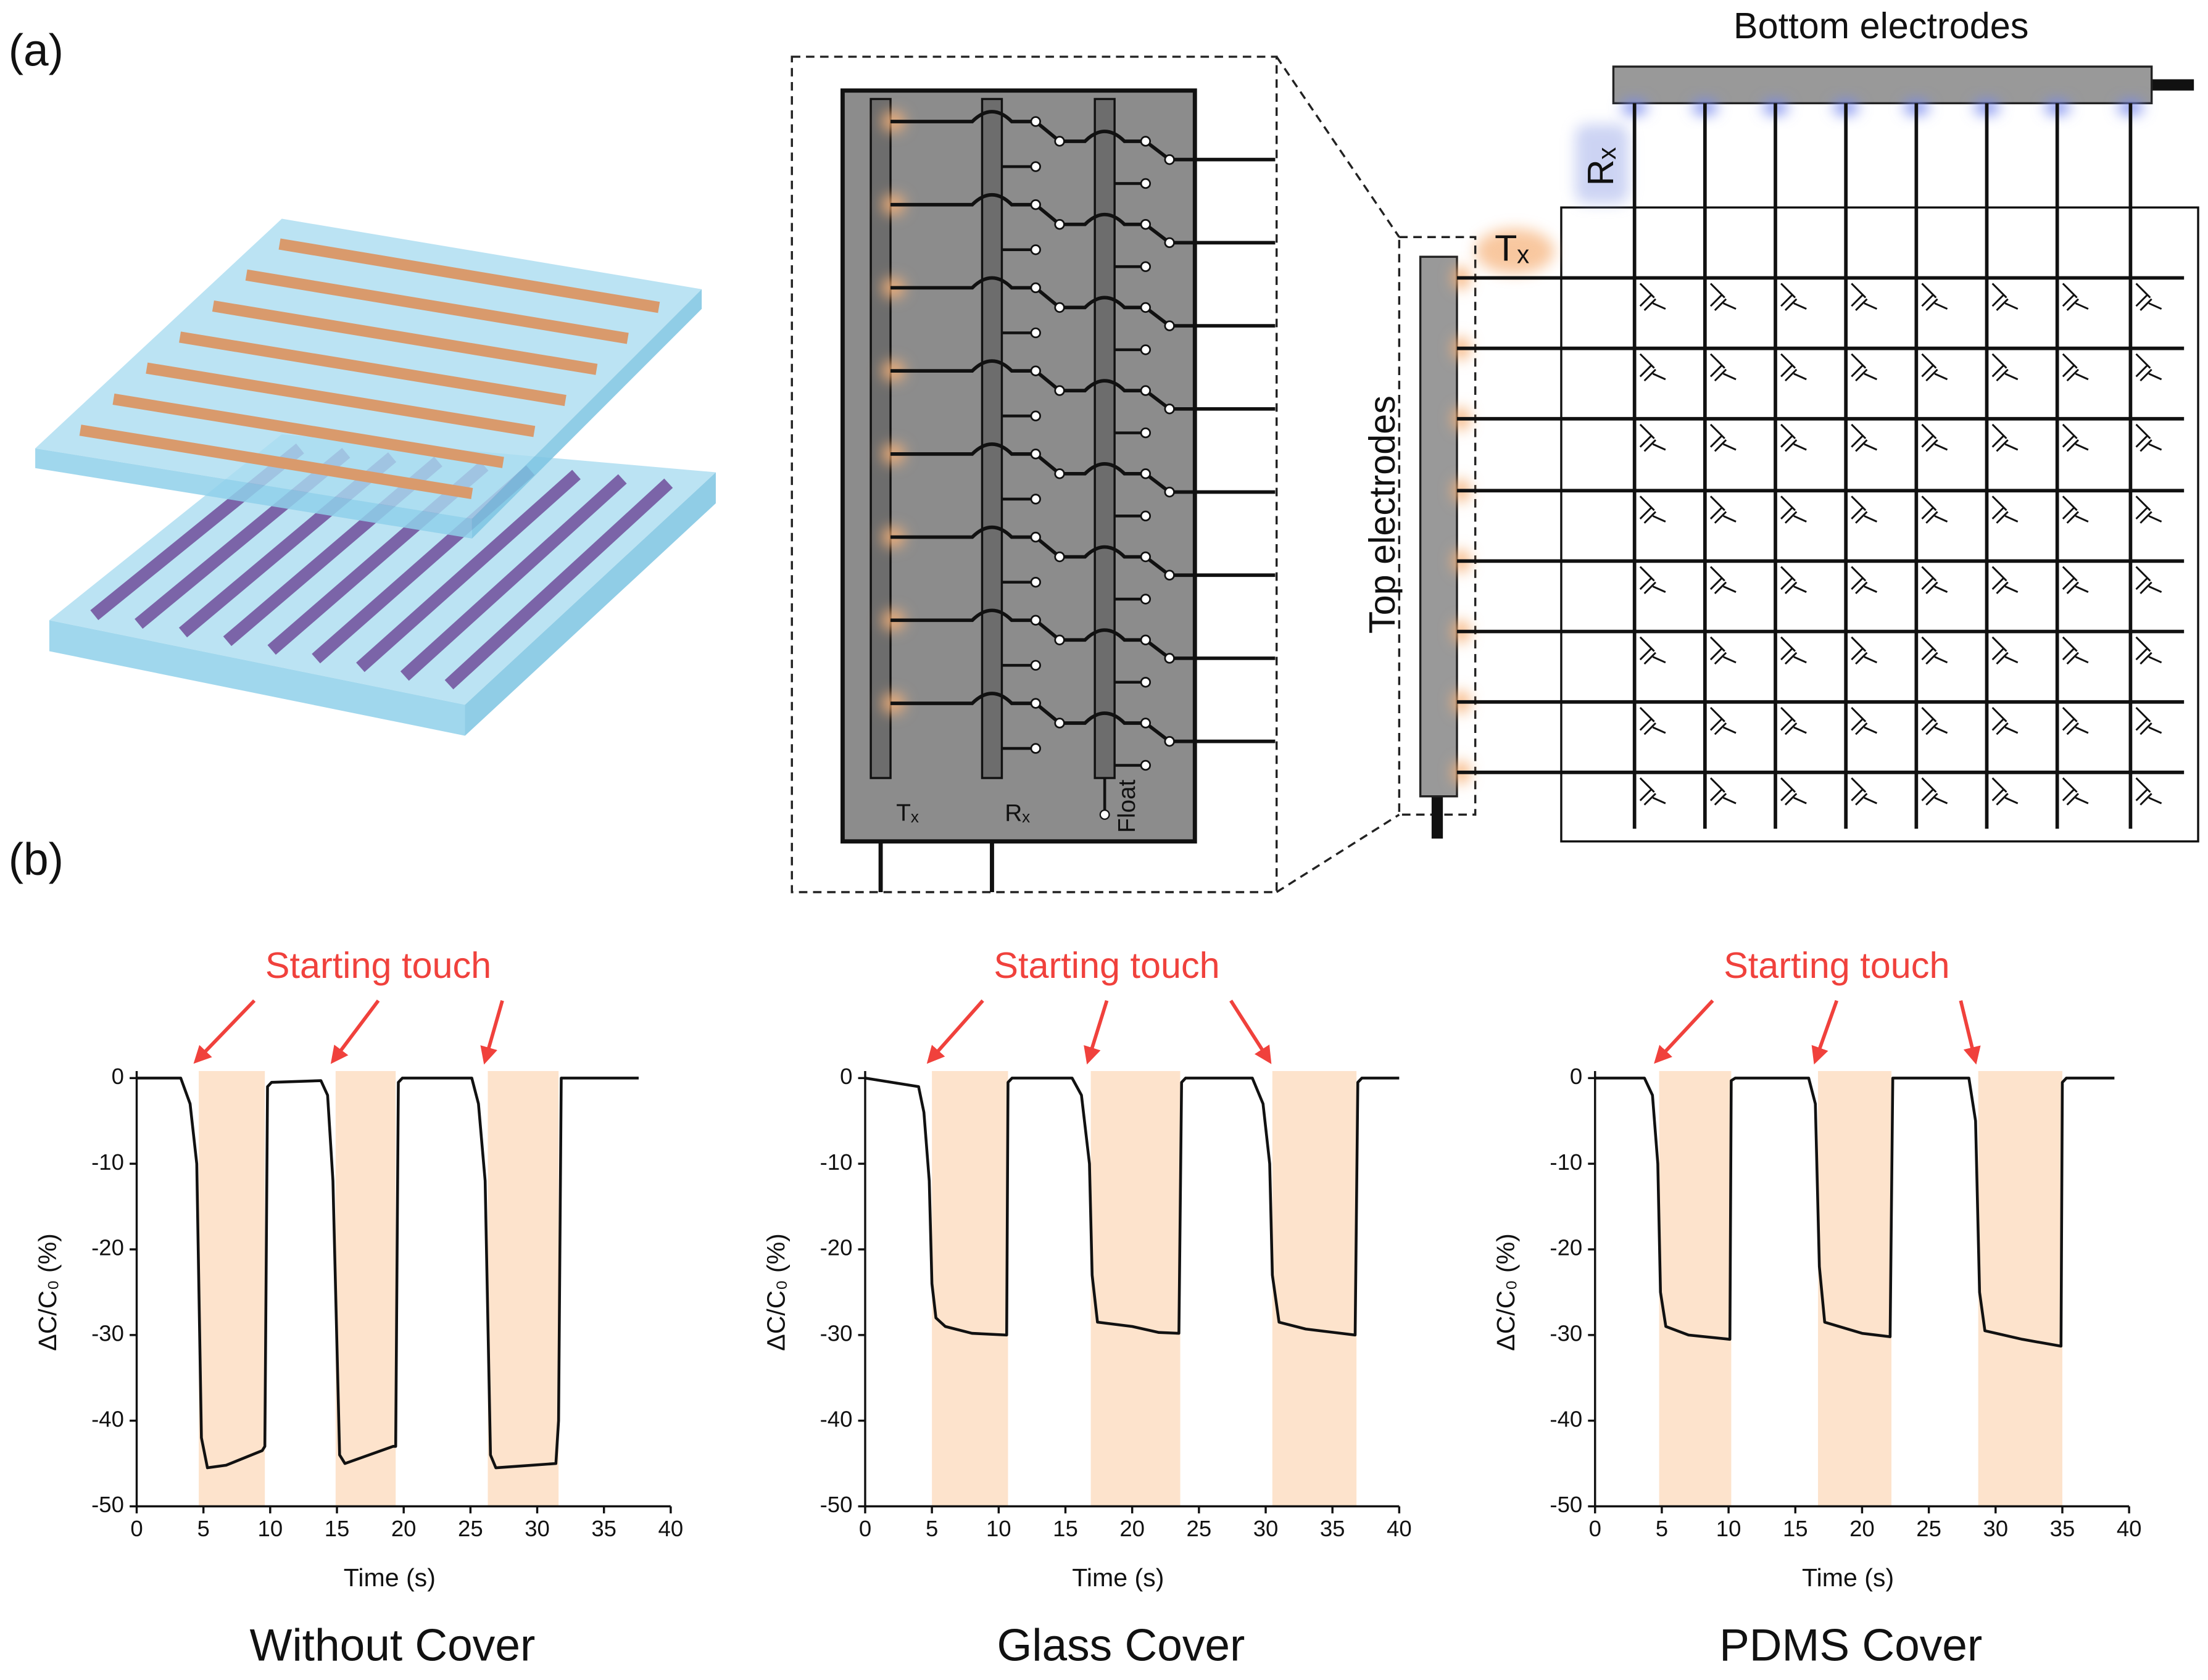 This screenshot has height=1680, width=2208. What do you see at coordinates (1121, 1645) in the screenshot?
I see `chart-title: Glass Cover` at bounding box center [1121, 1645].